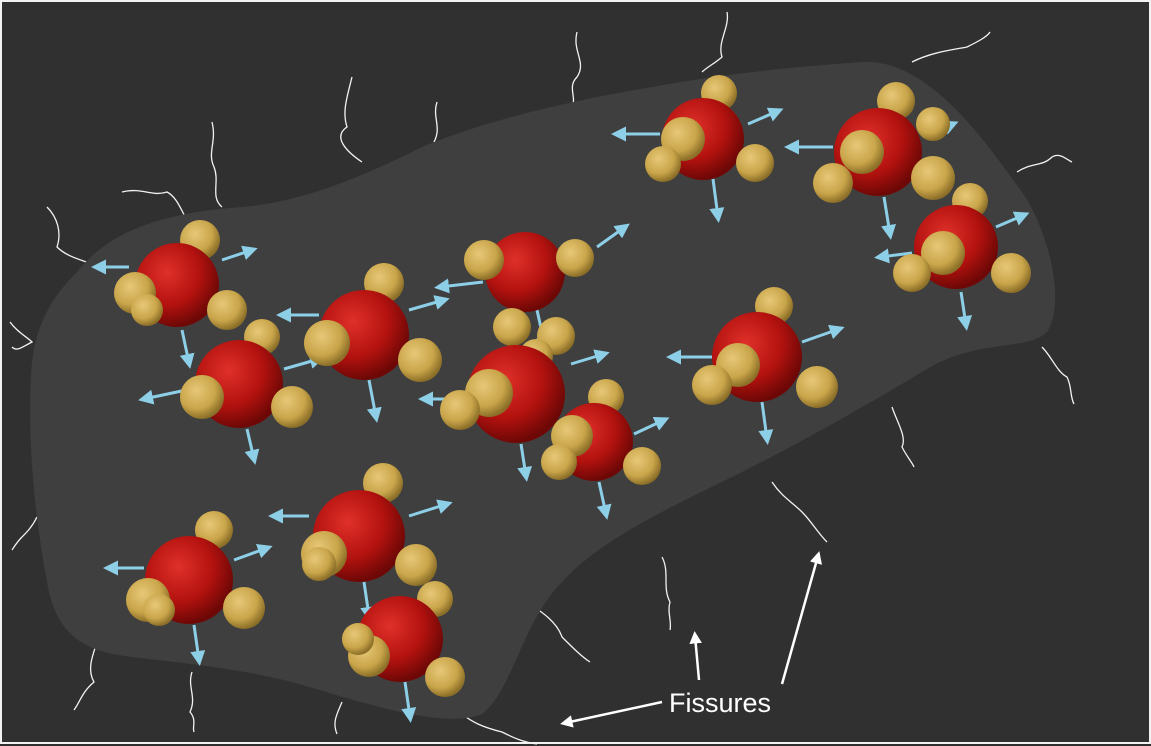 Image resolution: width=1151 pixels, height=746 pixels. I want to click on oxygen-atom, so click(525, 272).